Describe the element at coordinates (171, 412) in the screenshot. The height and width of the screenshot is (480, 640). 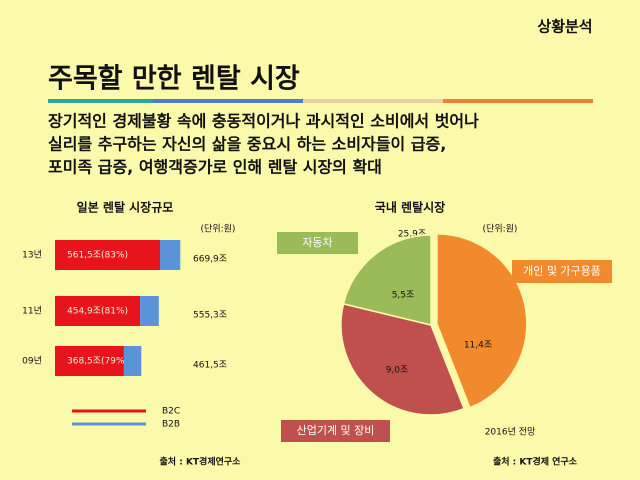
I see `legend-label: B2C` at that location.